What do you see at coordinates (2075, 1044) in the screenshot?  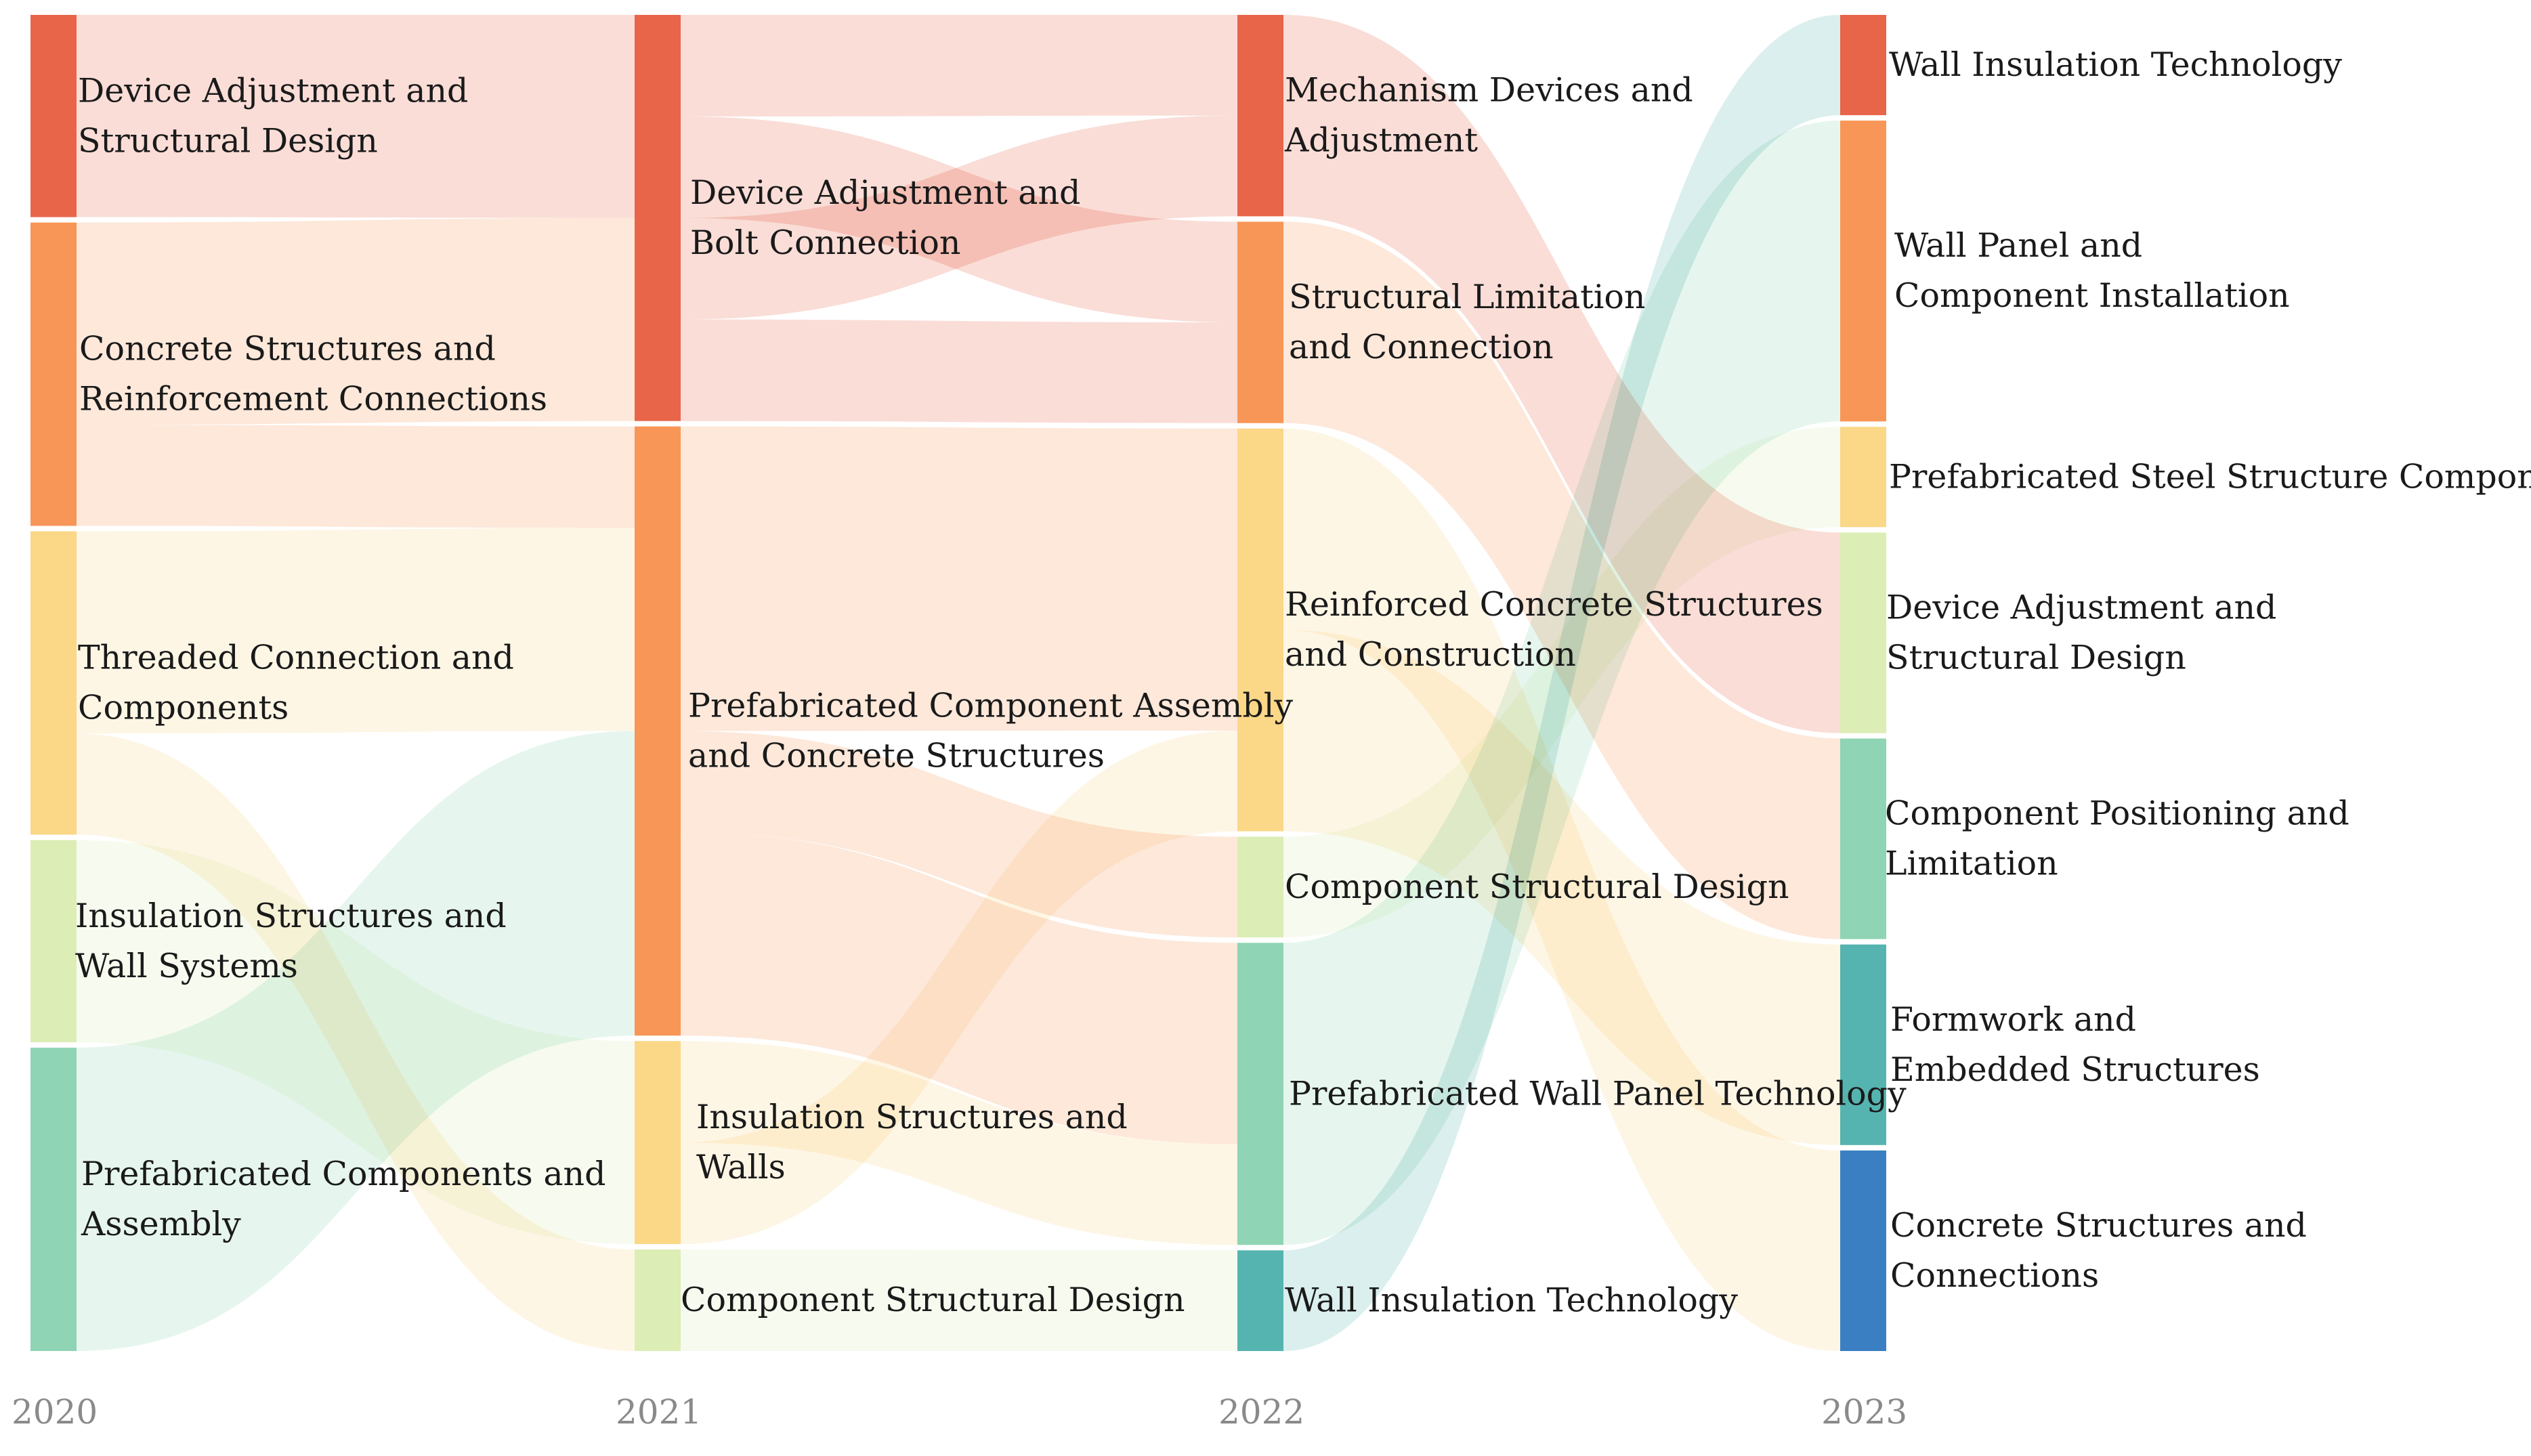 I see `node-label: Formwork and Embedded Structures` at bounding box center [2075, 1044].